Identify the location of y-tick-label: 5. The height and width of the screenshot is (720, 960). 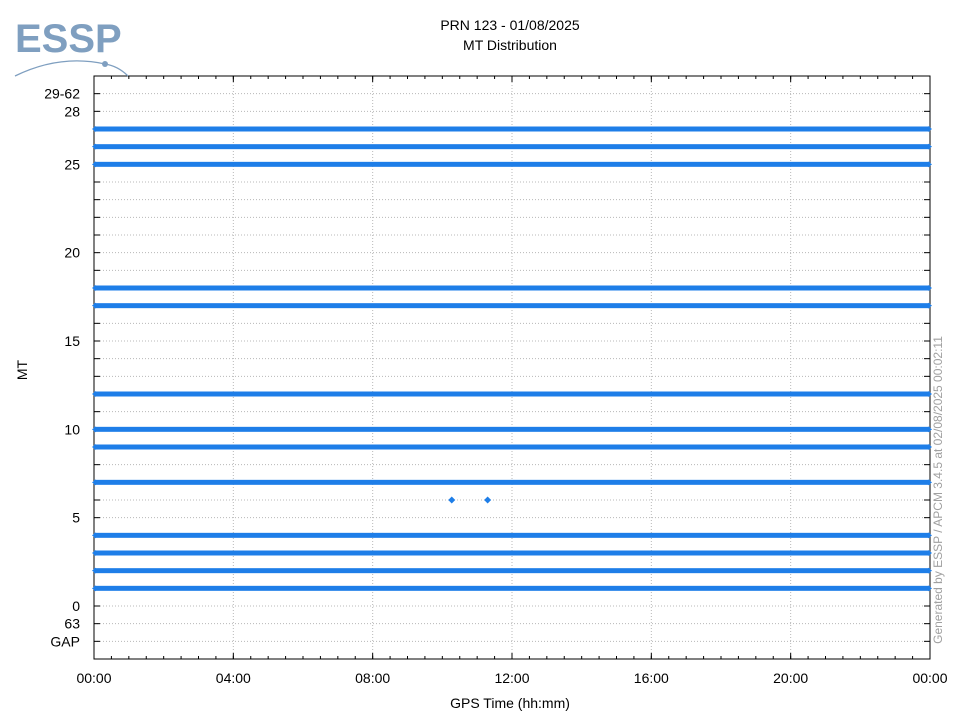
(76, 518).